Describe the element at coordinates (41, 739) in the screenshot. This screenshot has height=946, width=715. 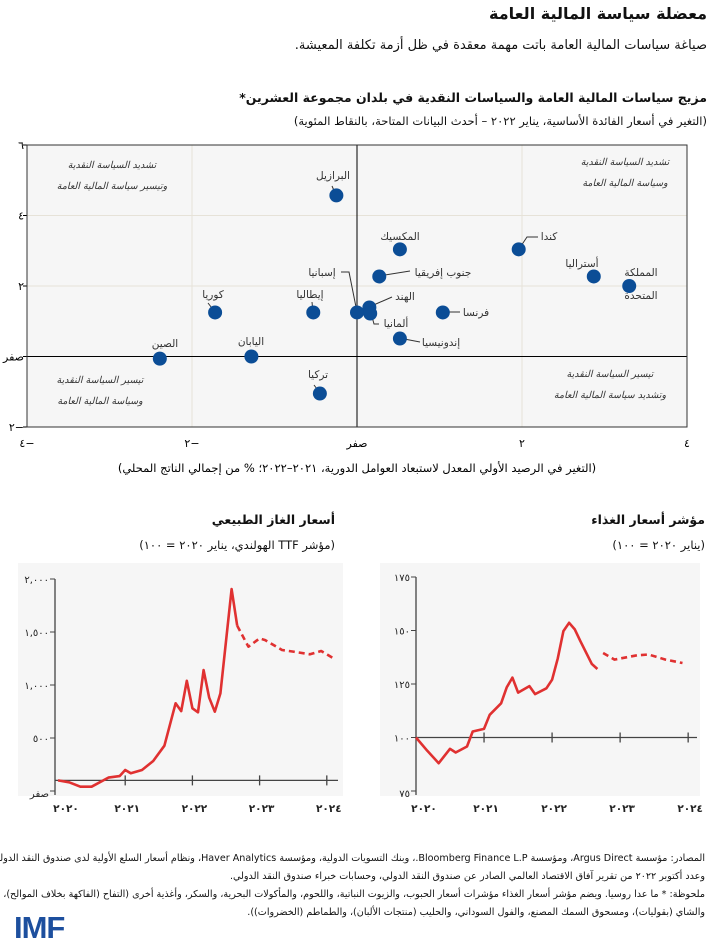
I see `y-tick-label: ٥٠٠` at that location.